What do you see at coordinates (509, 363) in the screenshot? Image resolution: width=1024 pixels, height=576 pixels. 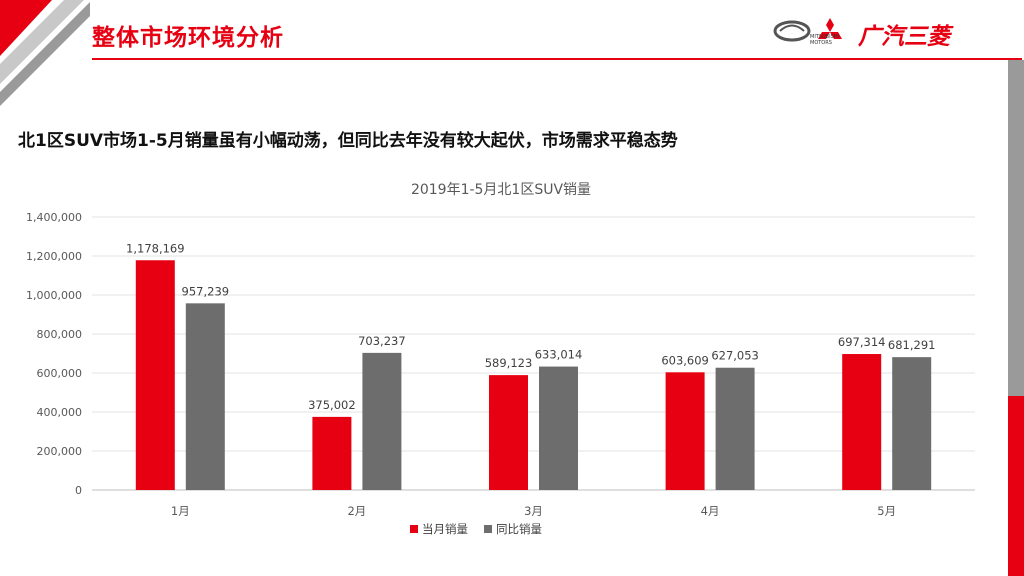 I see `data-label: 589,123` at bounding box center [509, 363].